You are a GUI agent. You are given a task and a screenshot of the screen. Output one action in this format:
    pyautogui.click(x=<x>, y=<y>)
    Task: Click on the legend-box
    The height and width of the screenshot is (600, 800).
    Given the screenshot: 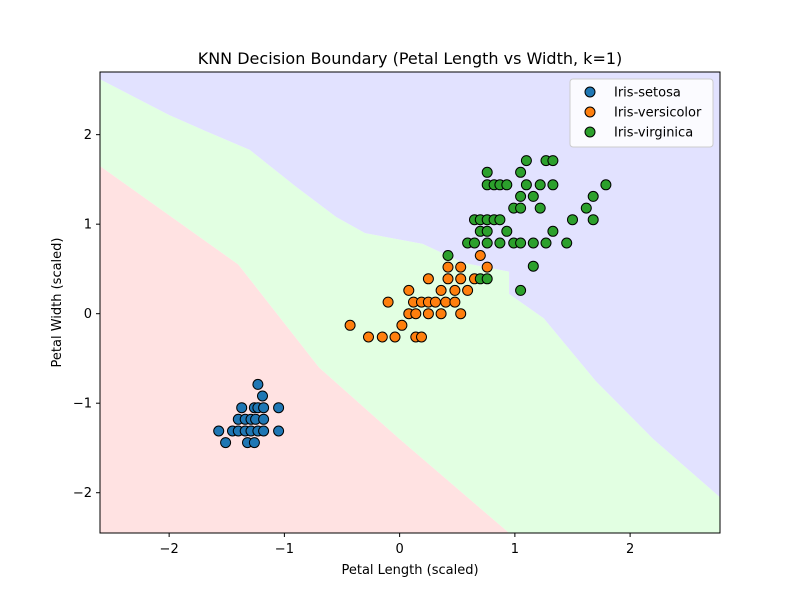 What is the action you would take?
    pyautogui.click(x=641, y=113)
    